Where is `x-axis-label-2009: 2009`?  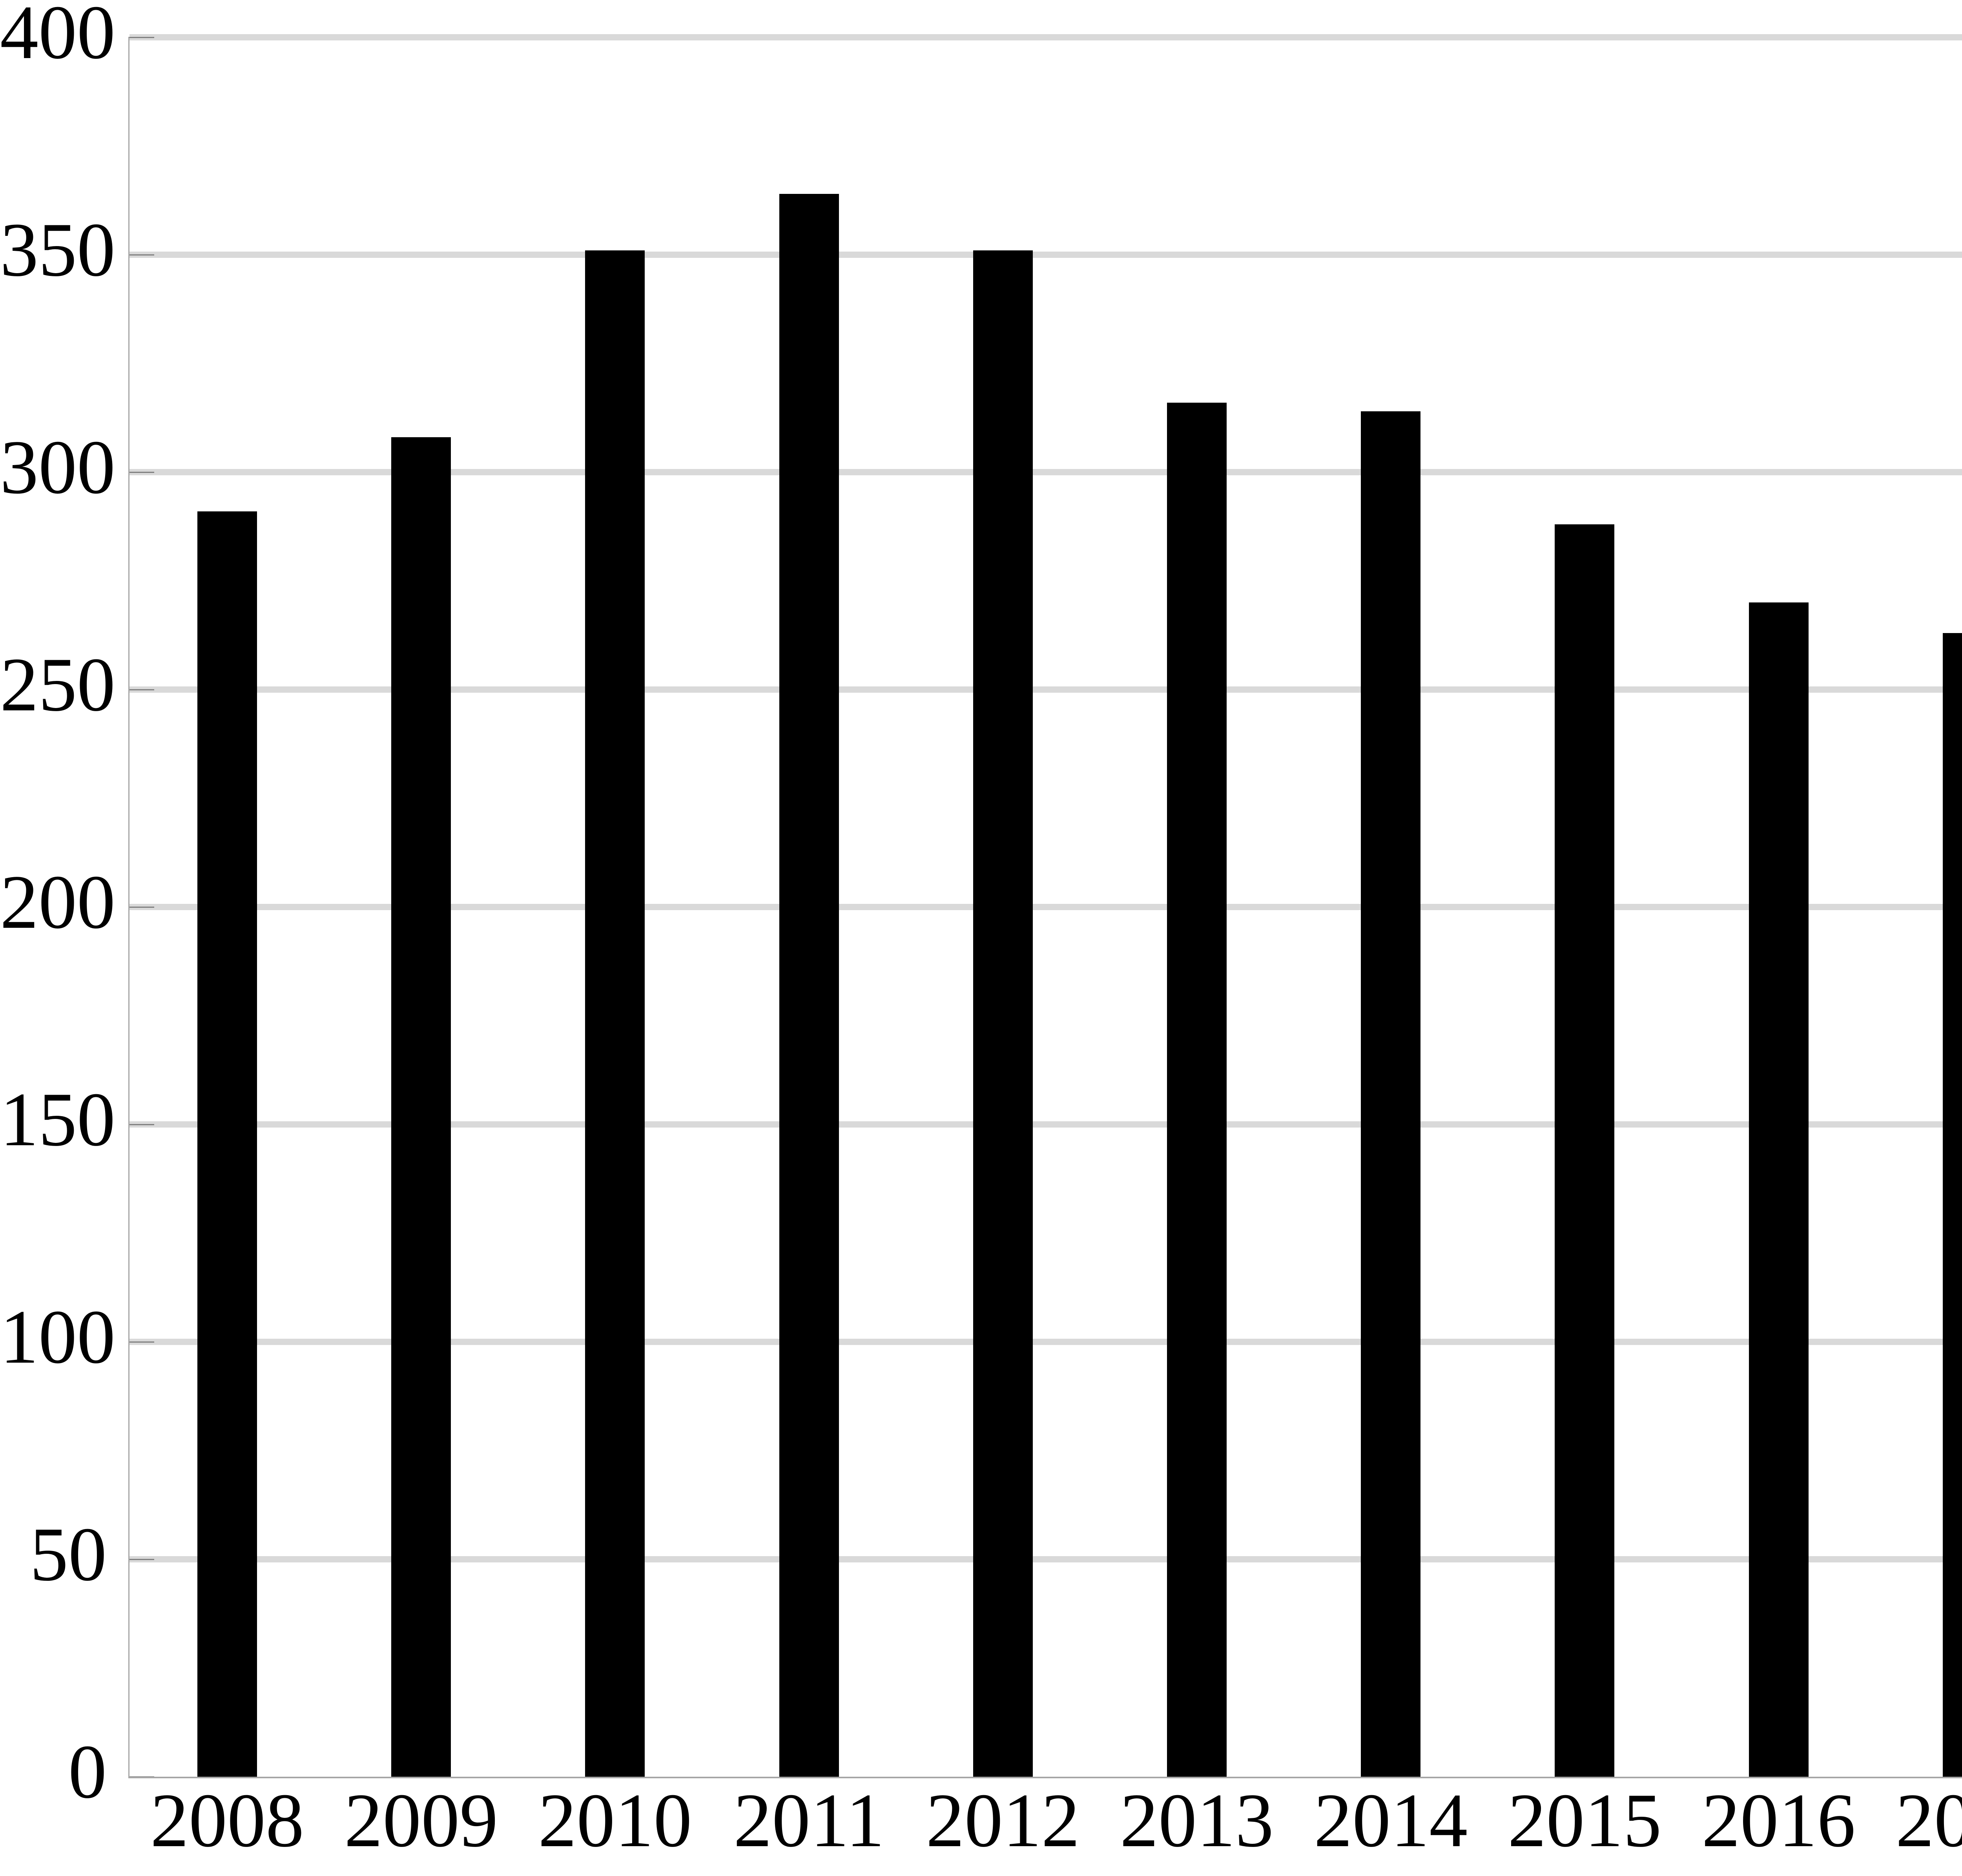 x-axis-label-2009: 2009 is located at coordinates (421, 1821).